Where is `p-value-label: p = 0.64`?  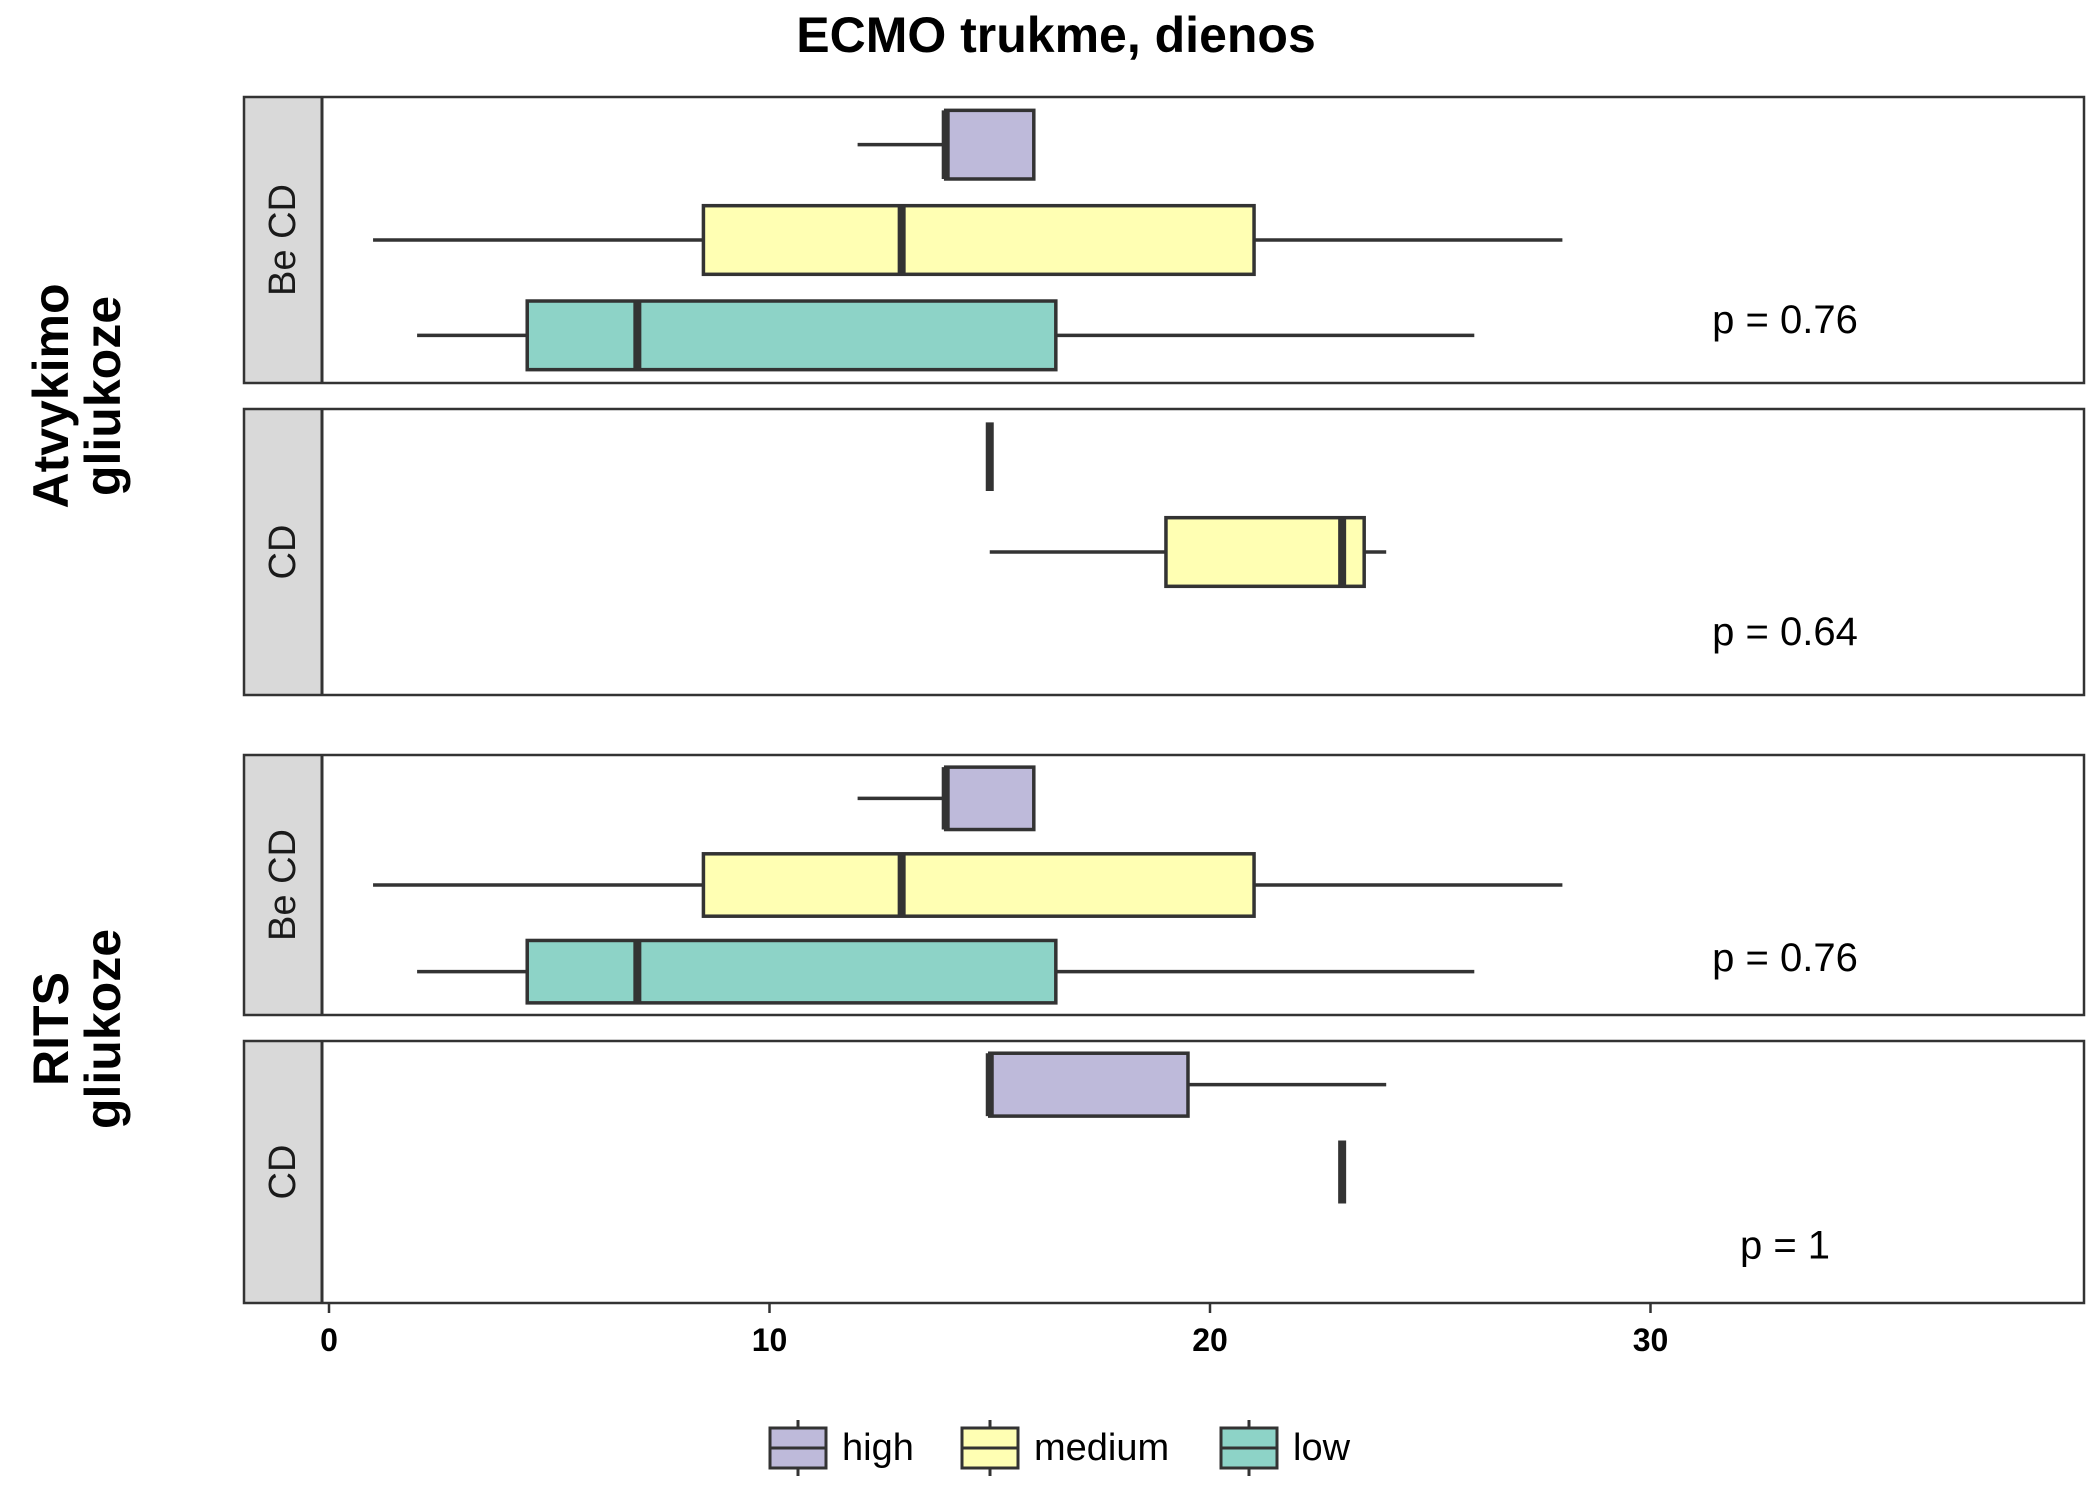
p-value-label: p = 0.64 is located at coordinates (1785, 632).